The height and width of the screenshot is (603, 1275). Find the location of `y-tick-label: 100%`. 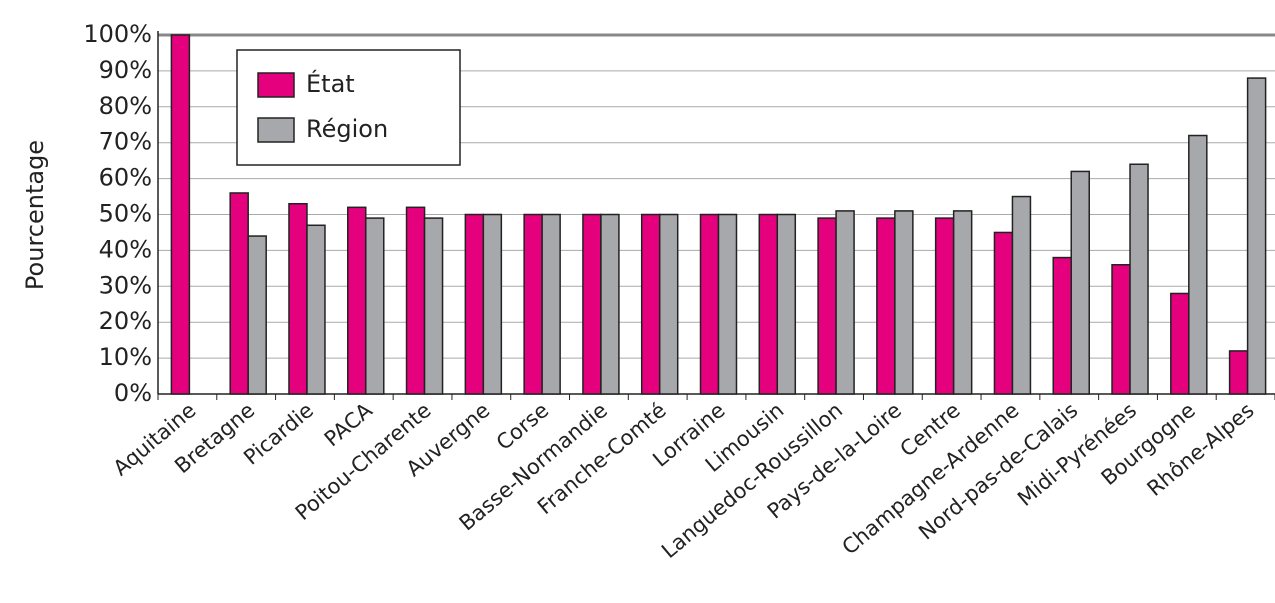

y-tick-label: 100% is located at coordinates (117, 34).